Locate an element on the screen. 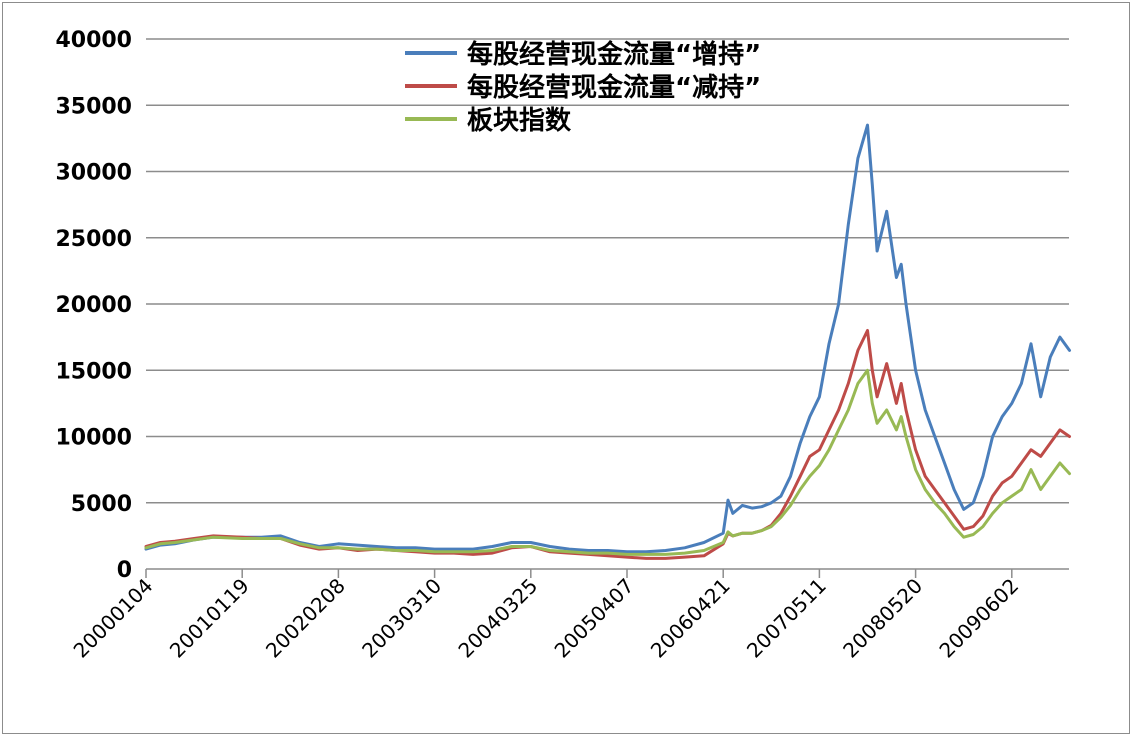 The image size is (1134, 738). y-tick-label: 10000 is located at coordinates (93, 438).